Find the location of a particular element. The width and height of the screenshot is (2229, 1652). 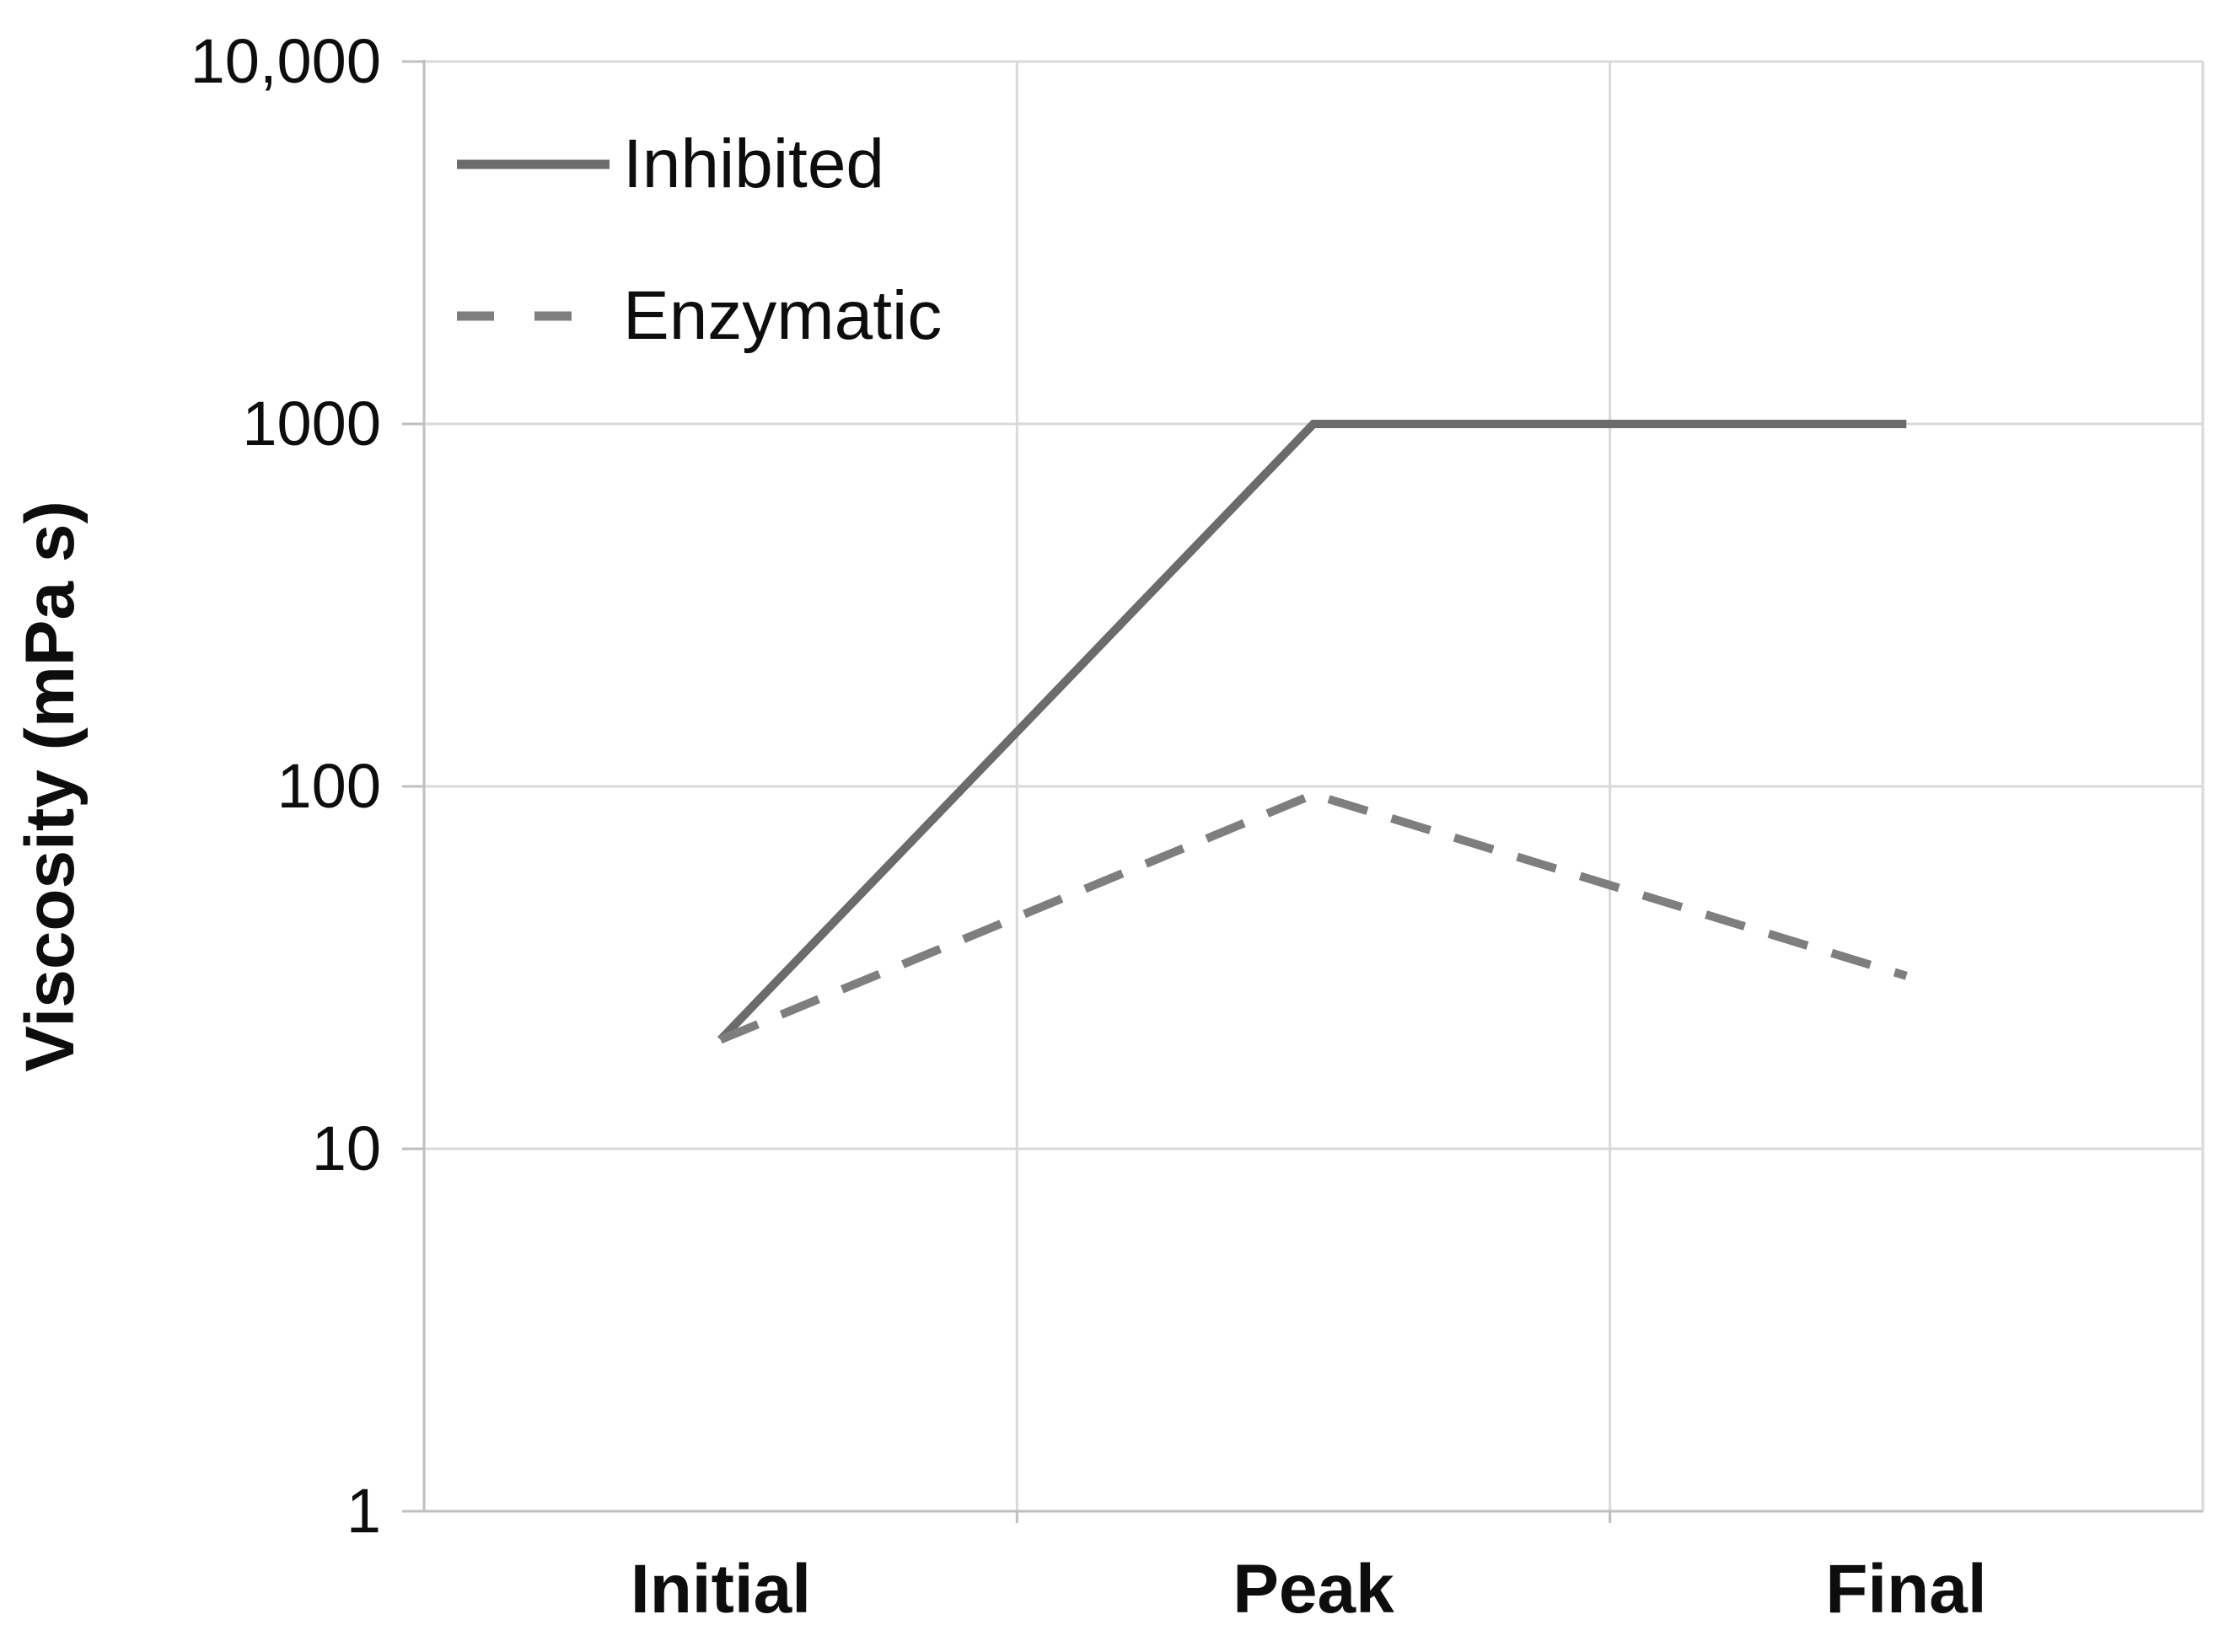

legend-item-enzymatic: Enzymatic is located at coordinates (698, 316).